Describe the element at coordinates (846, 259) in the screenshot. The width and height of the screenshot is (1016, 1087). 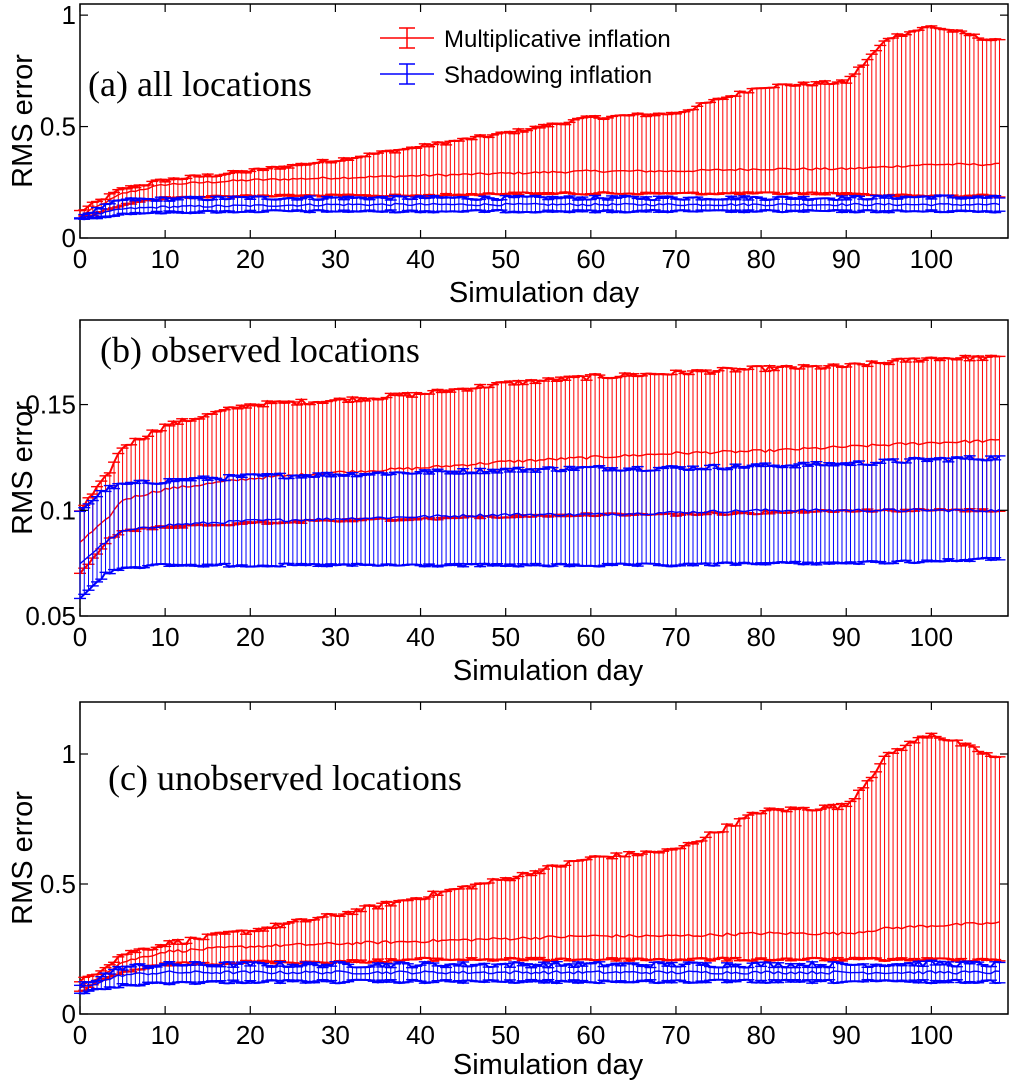
I see `panel-a-xtick-label: 90` at that location.